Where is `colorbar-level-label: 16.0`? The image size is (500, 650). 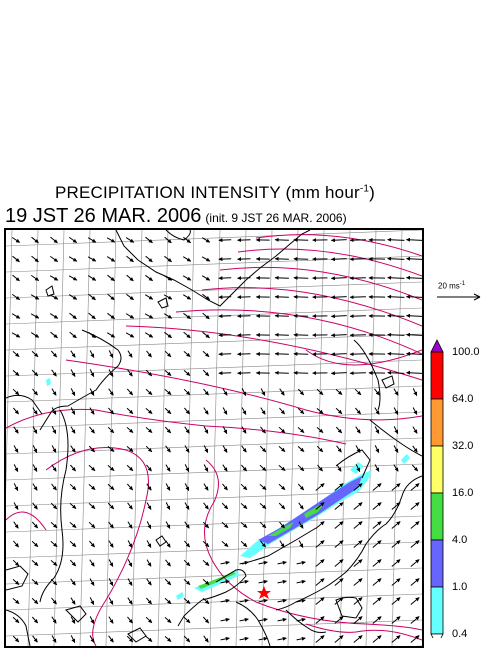
colorbar-level-label: 16.0 is located at coordinates (463, 493).